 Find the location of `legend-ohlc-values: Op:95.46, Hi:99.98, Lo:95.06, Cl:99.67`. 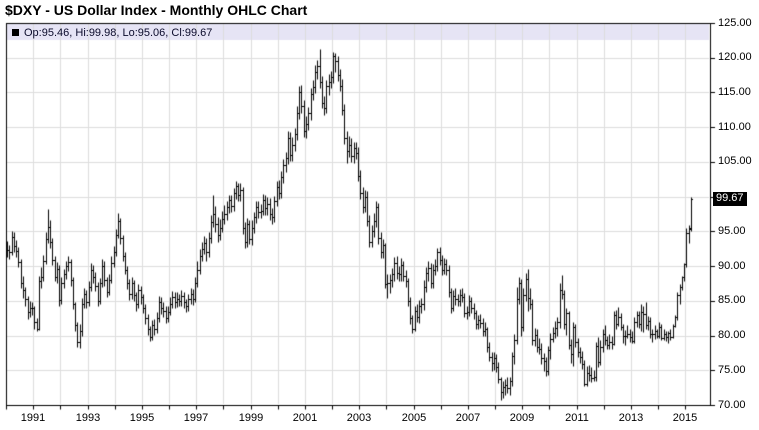

legend-ohlc-values: Op:95.46, Hi:99.98, Lo:95.06, Cl:99.67 is located at coordinates (118, 32).